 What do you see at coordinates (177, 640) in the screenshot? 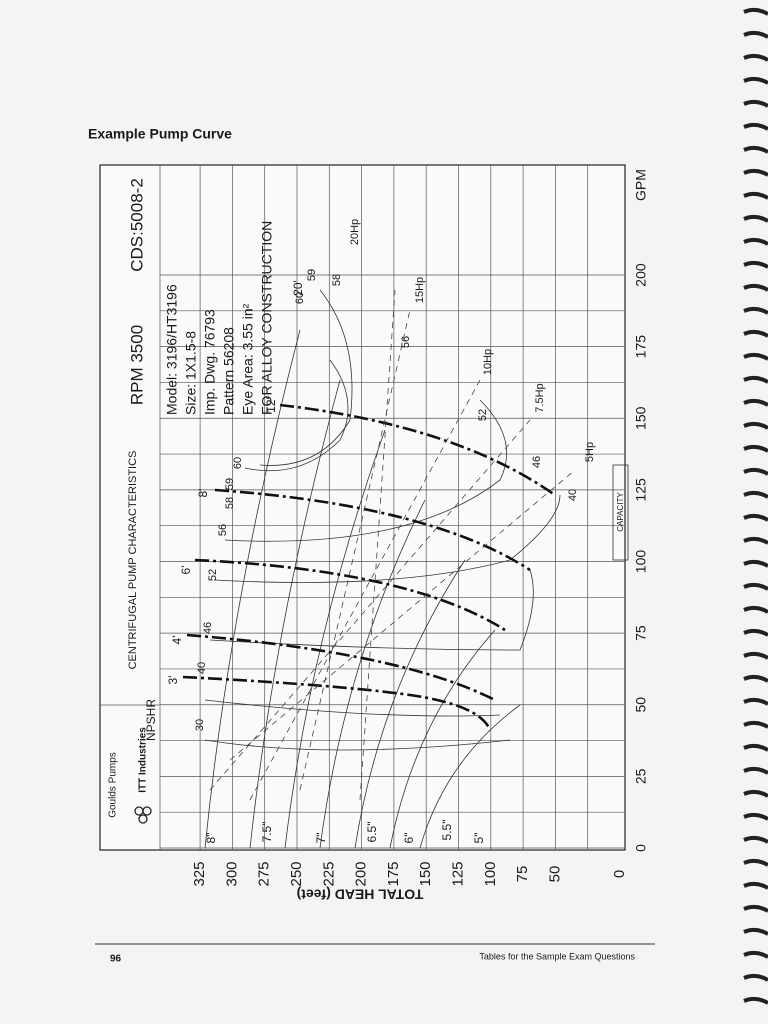
I see `npsh-label: 4'` at bounding box center [177, 640].